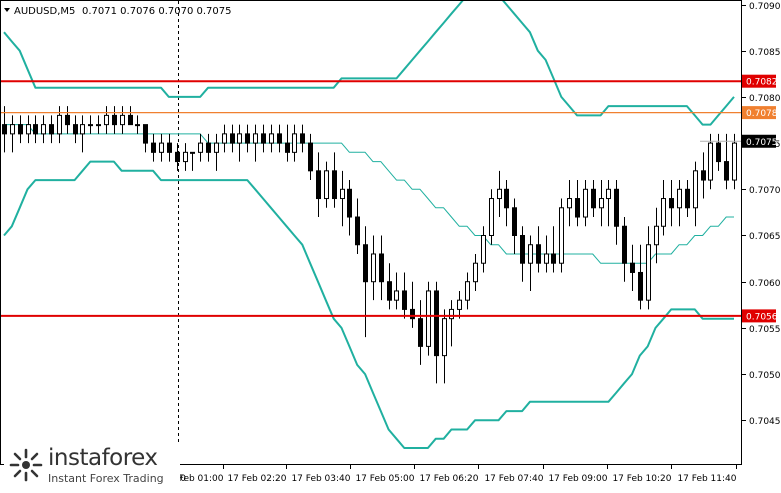 This screenshot has height=493, width=781. What do you see at coordinates (765, 422) in the screenshot?
I see `y-tick-label: 0.7045` at bounding box center [765, 422].